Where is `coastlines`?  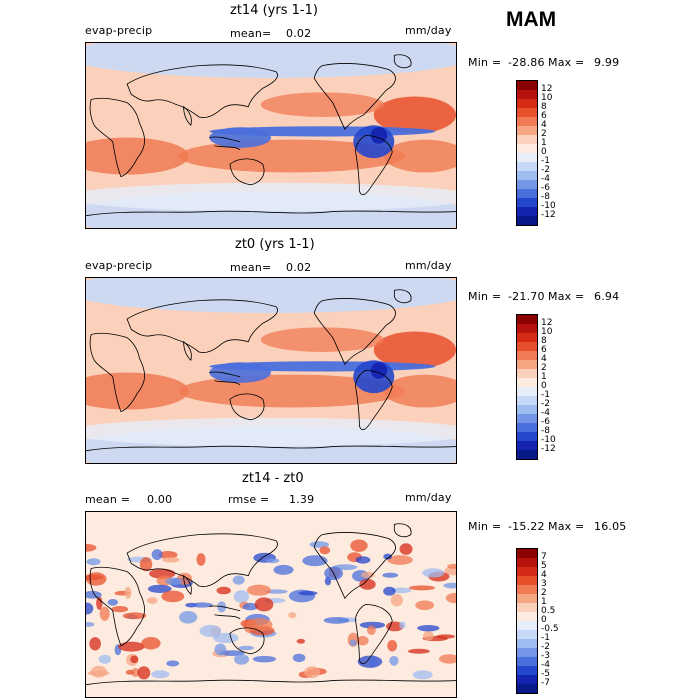 coastlines is located at coordinates (271, 370).